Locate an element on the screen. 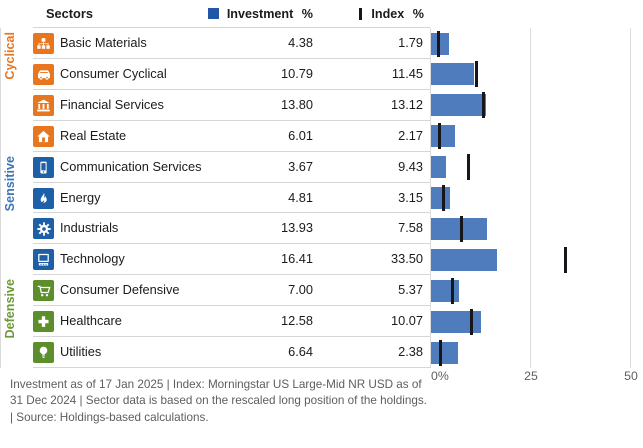 The height and width of the screenshot is (448, 643). investment-value: 3.67 is located at coordinates (300, 166).